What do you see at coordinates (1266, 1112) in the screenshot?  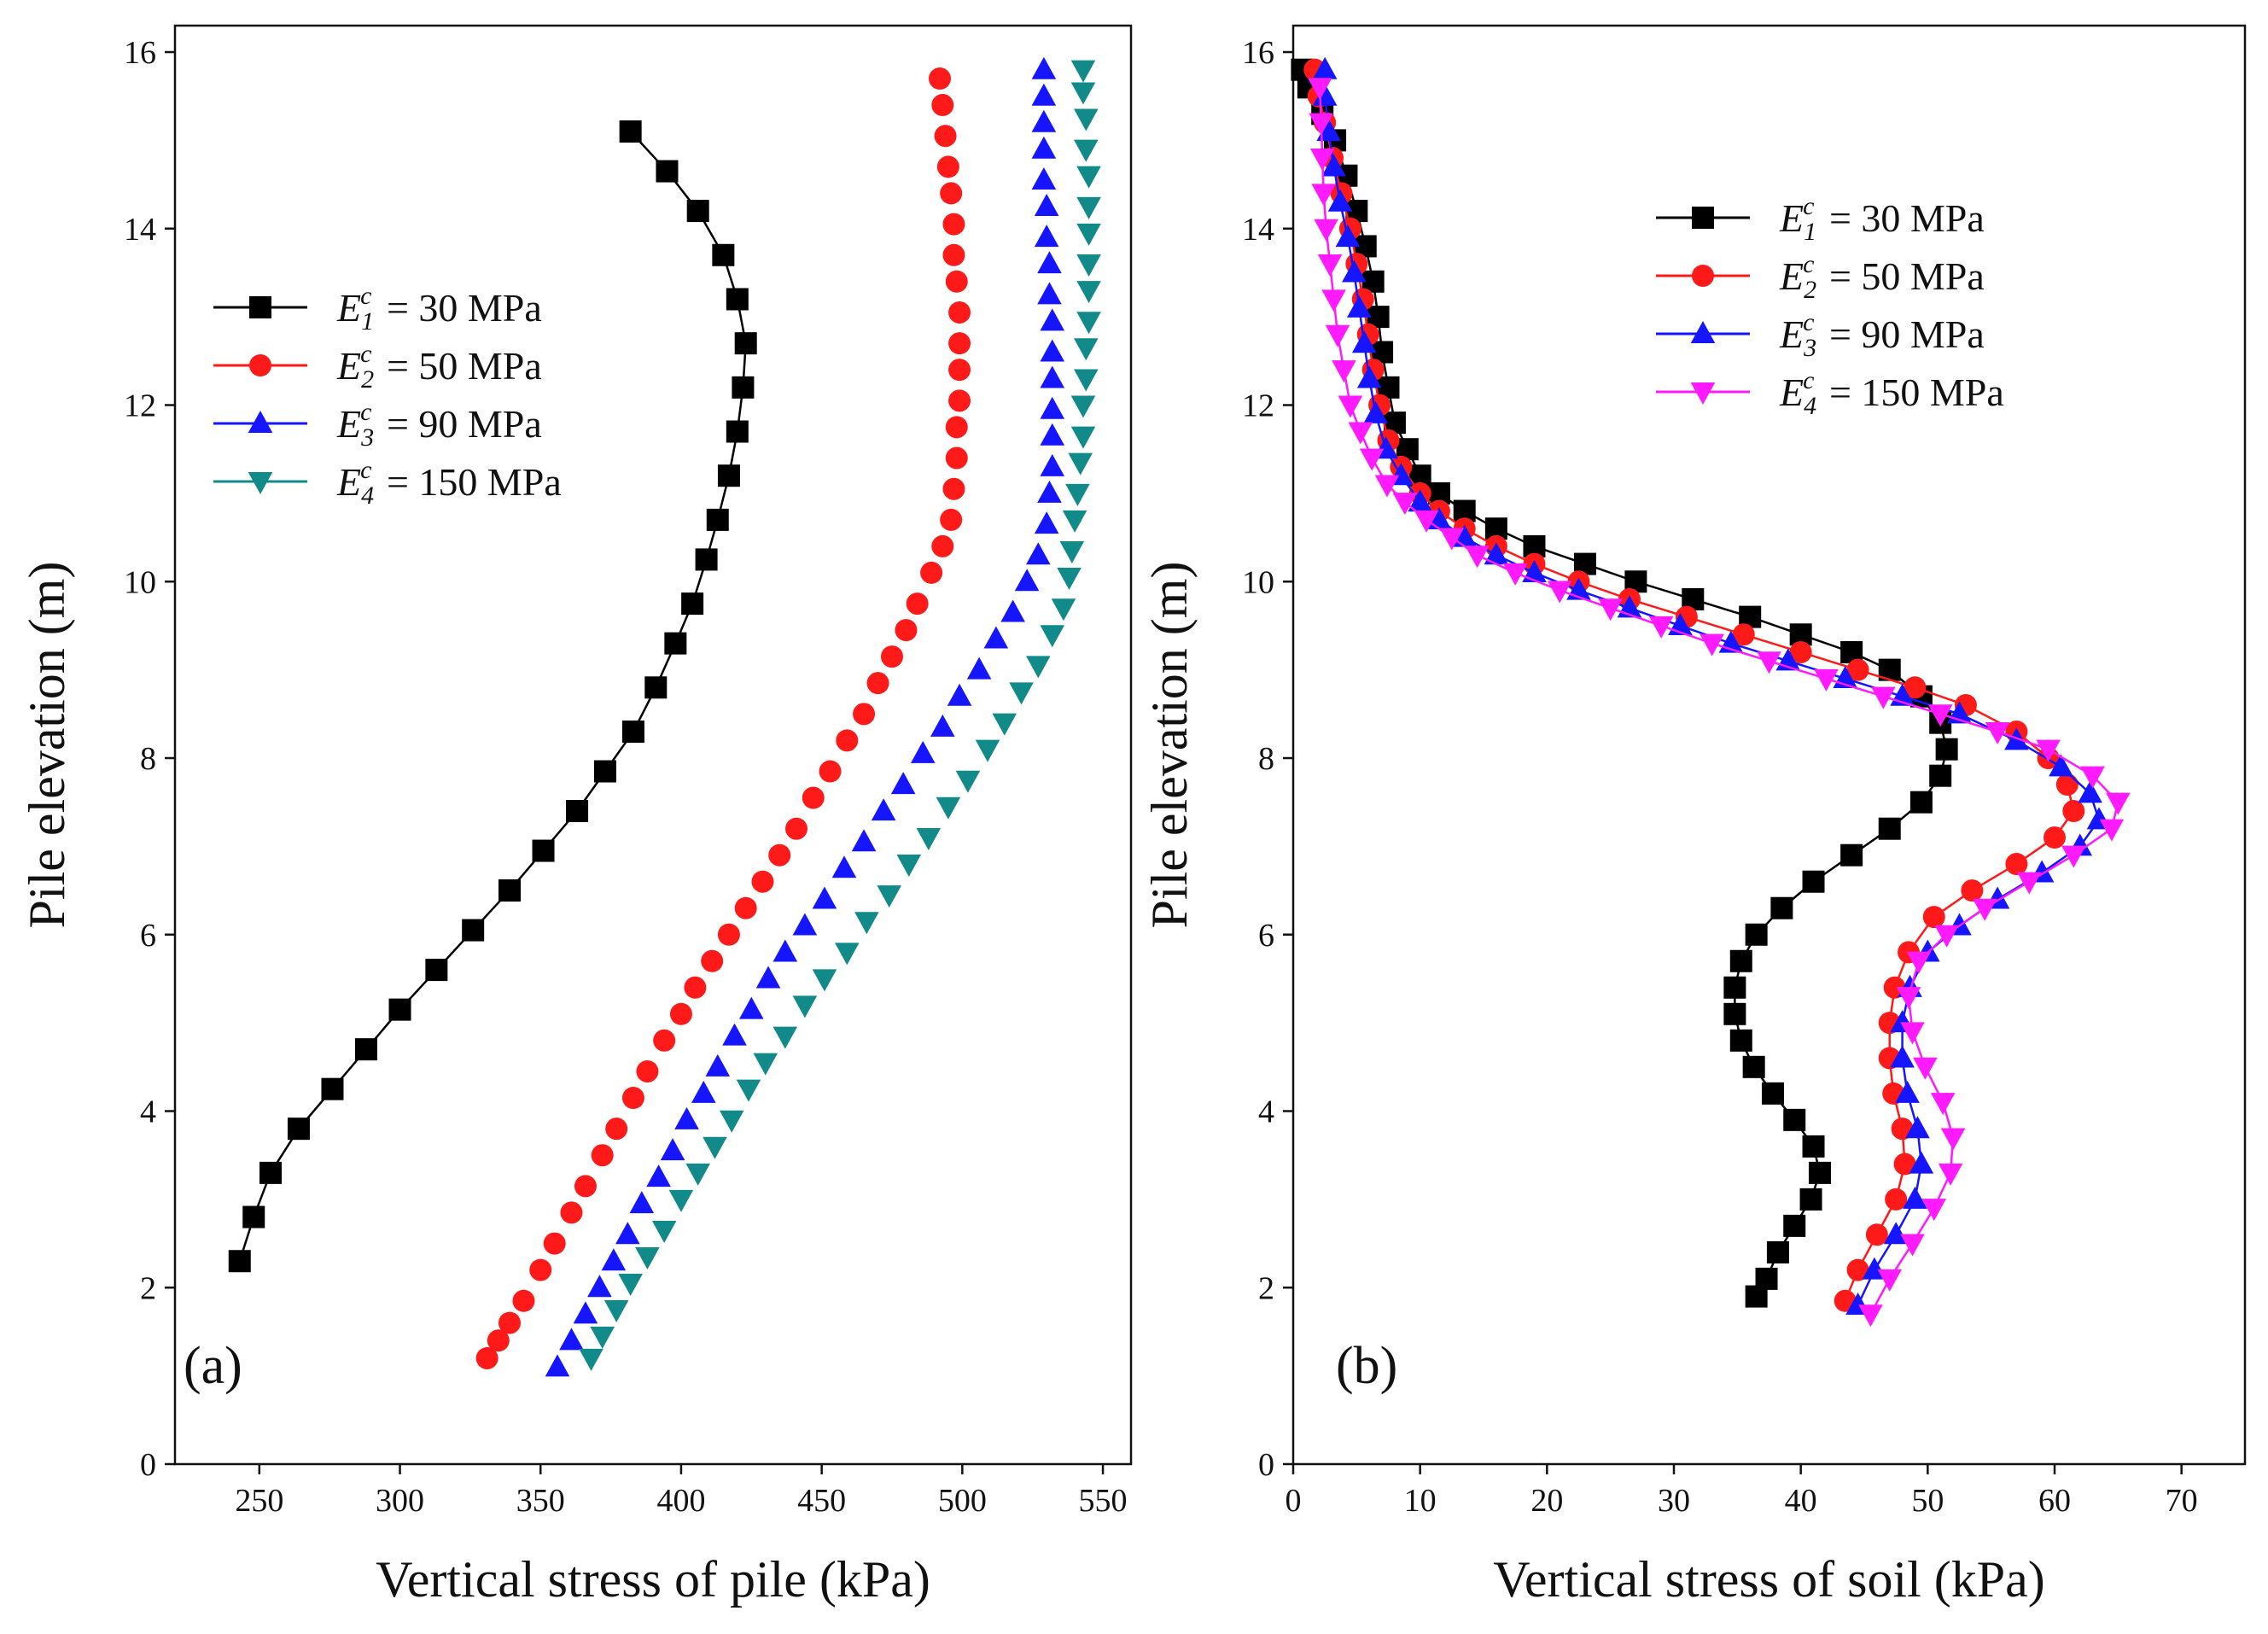 I see `y-tick-label: 4` at bounding box center [1266, 1112].